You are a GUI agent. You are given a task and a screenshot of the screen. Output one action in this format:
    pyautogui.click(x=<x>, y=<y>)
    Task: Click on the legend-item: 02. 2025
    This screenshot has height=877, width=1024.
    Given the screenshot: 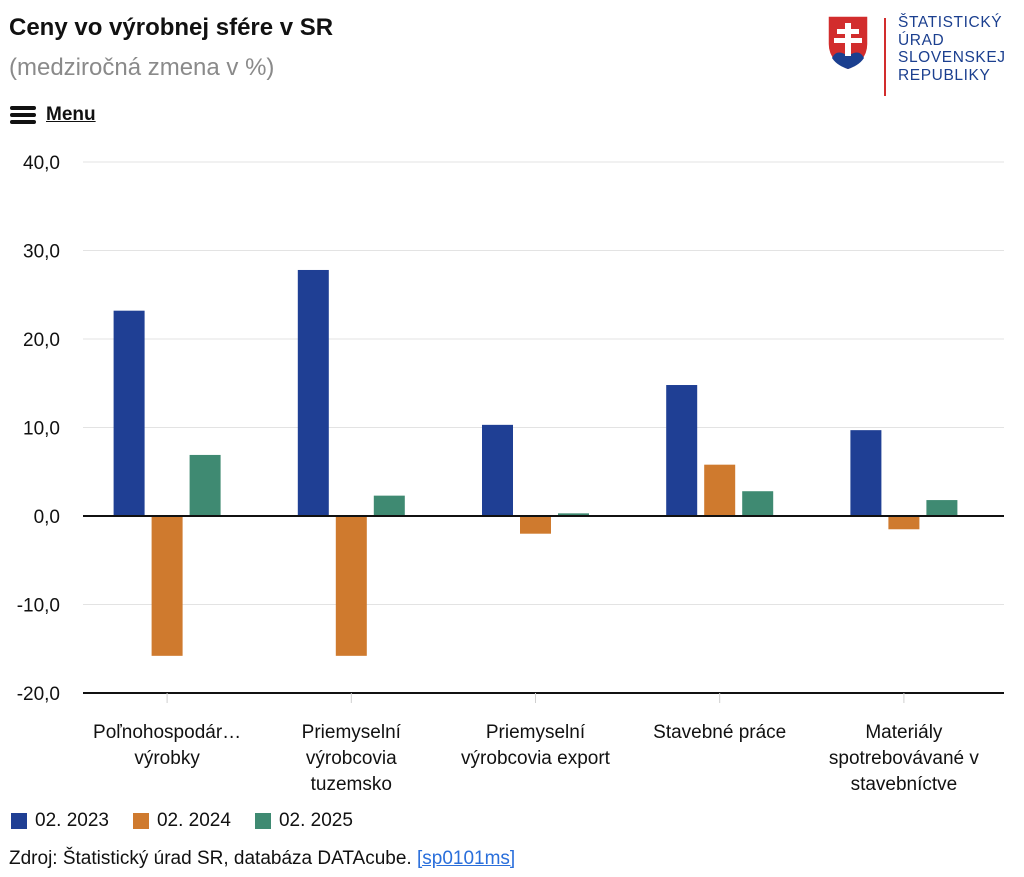 What is the action you would take?
    pyautogui.click(x=303, y=821)
    